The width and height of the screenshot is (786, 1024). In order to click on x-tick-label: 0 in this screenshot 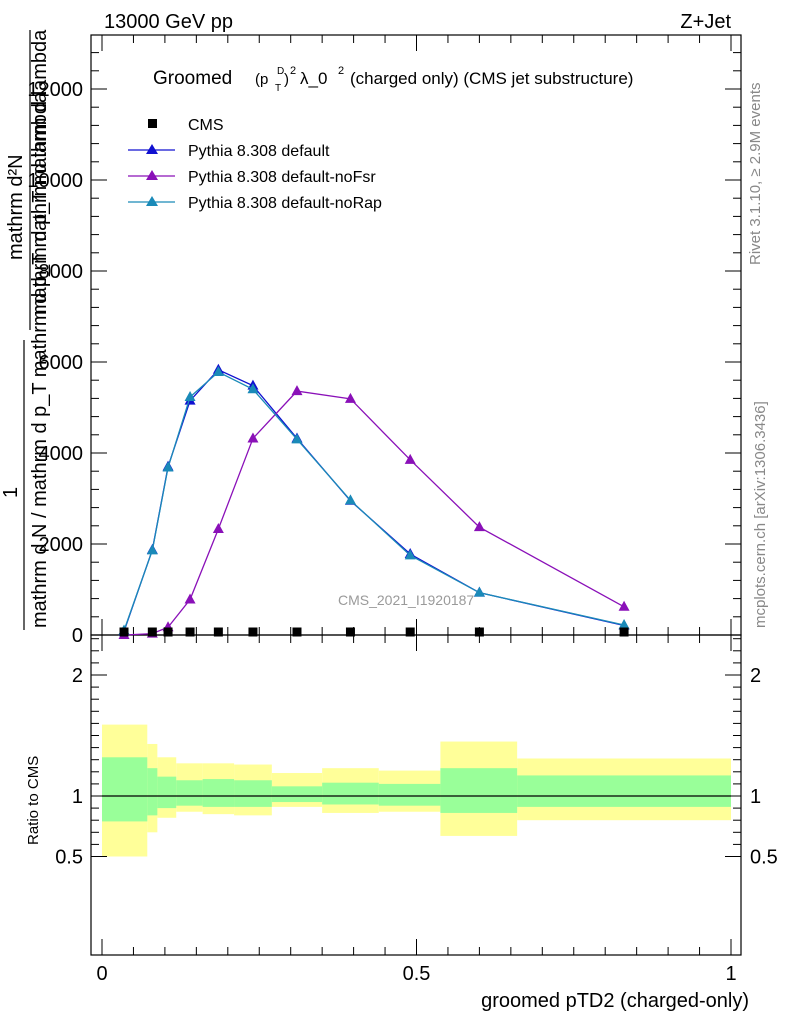, I will do `click(101, 974)`.